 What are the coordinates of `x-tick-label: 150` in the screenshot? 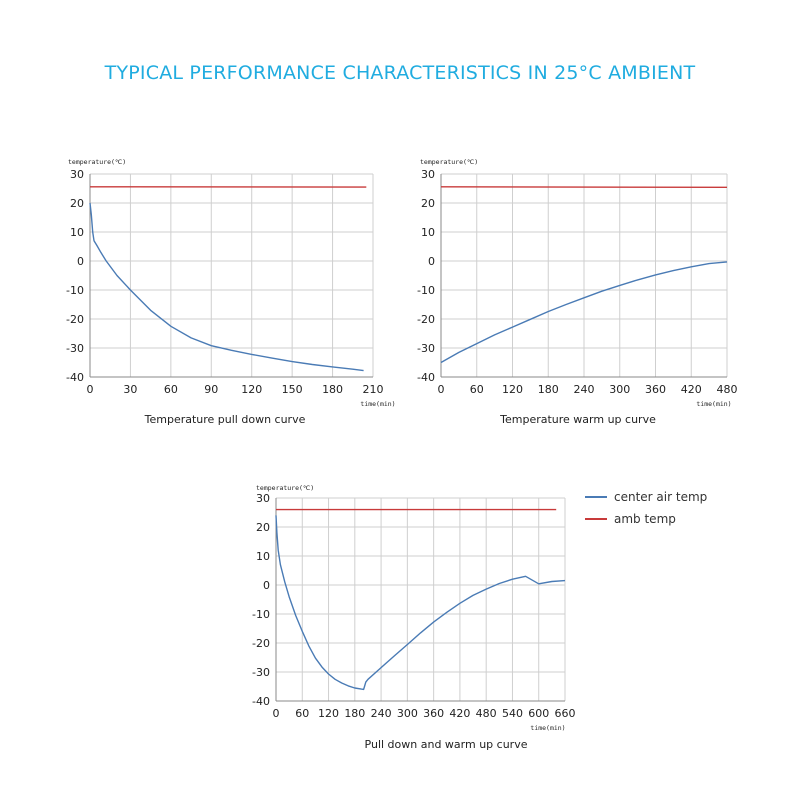 It's located at (292, 389).